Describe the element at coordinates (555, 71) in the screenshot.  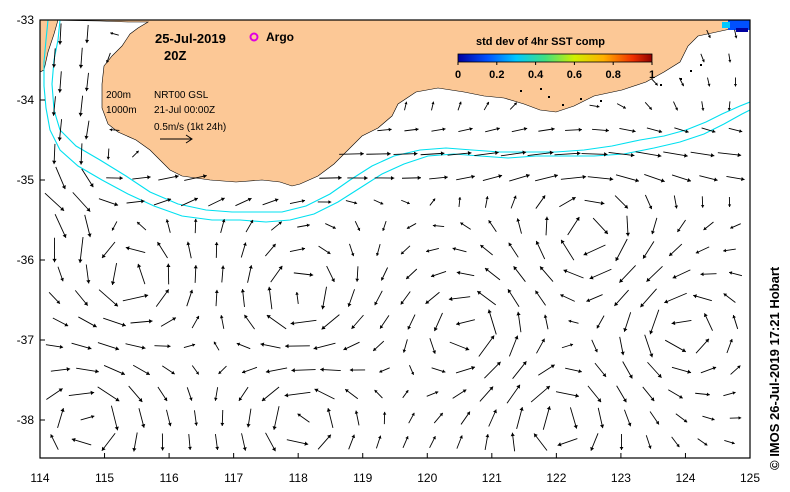
I see `colorbar-ticks: 0 0.2 0.4 0.6 0.8 1` at that location.